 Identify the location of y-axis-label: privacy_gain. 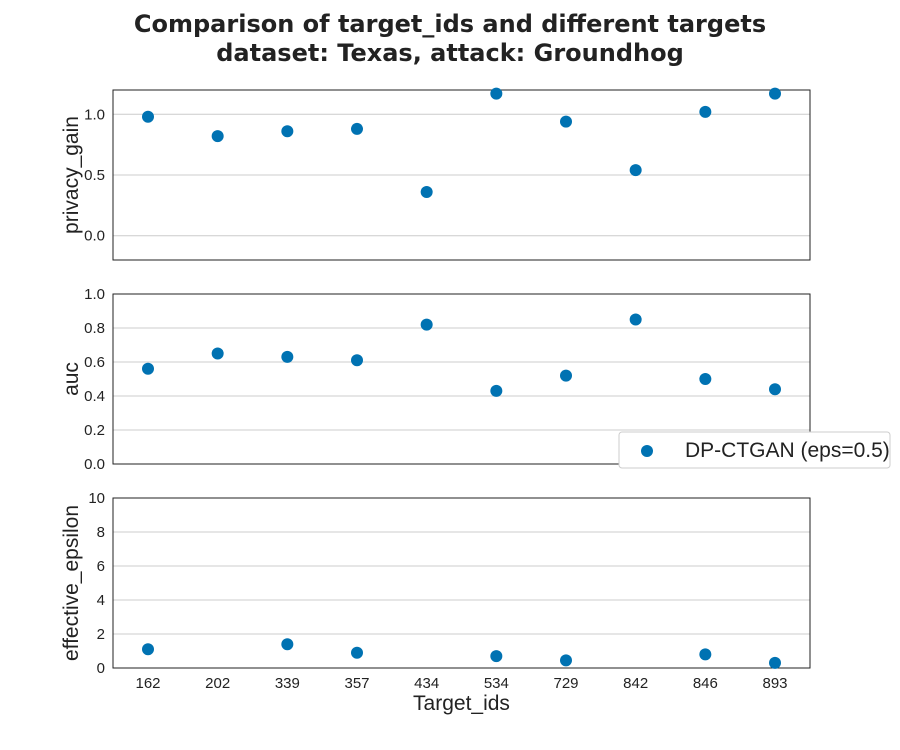
(71, 175).